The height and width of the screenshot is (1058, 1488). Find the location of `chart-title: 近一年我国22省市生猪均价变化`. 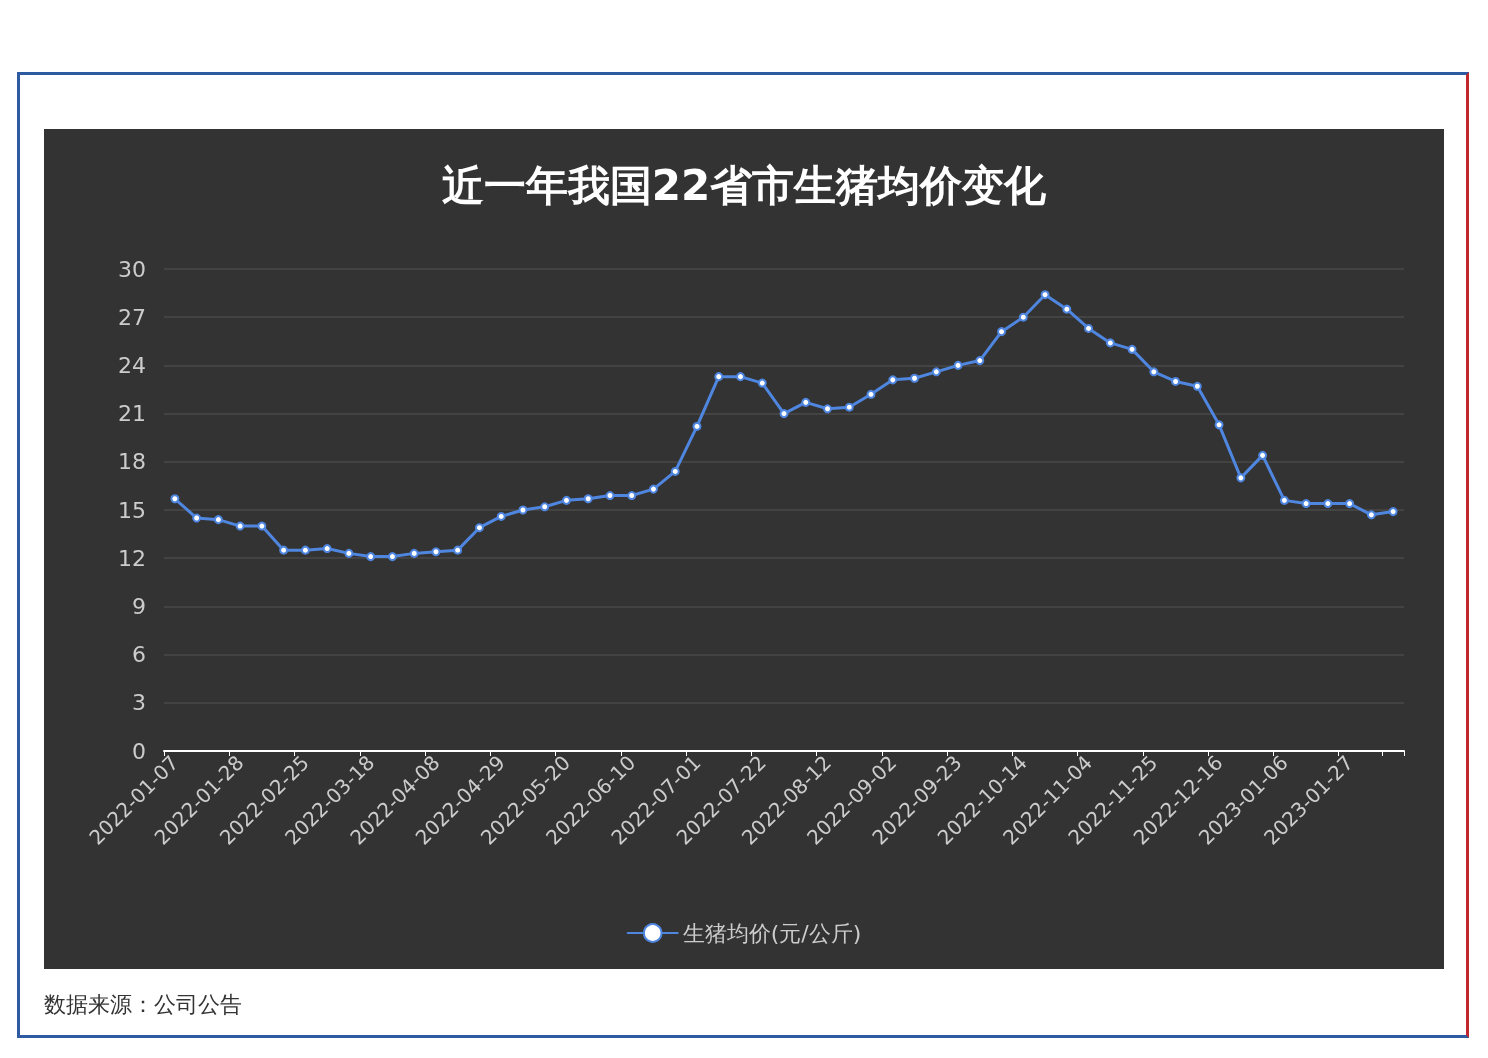

chart-title: 近一年我国22省市生猪均价变化 is located at coordinates (744, 185).